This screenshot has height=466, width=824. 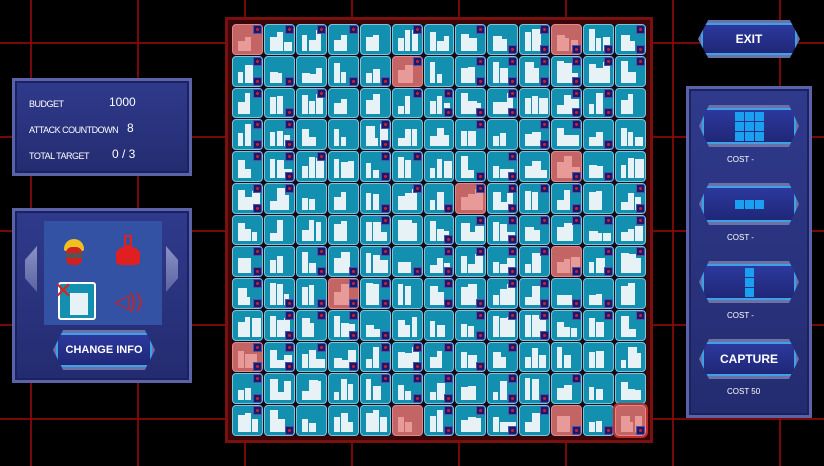 I want to click on tool-vertical-button, so click(x=749, y=282).